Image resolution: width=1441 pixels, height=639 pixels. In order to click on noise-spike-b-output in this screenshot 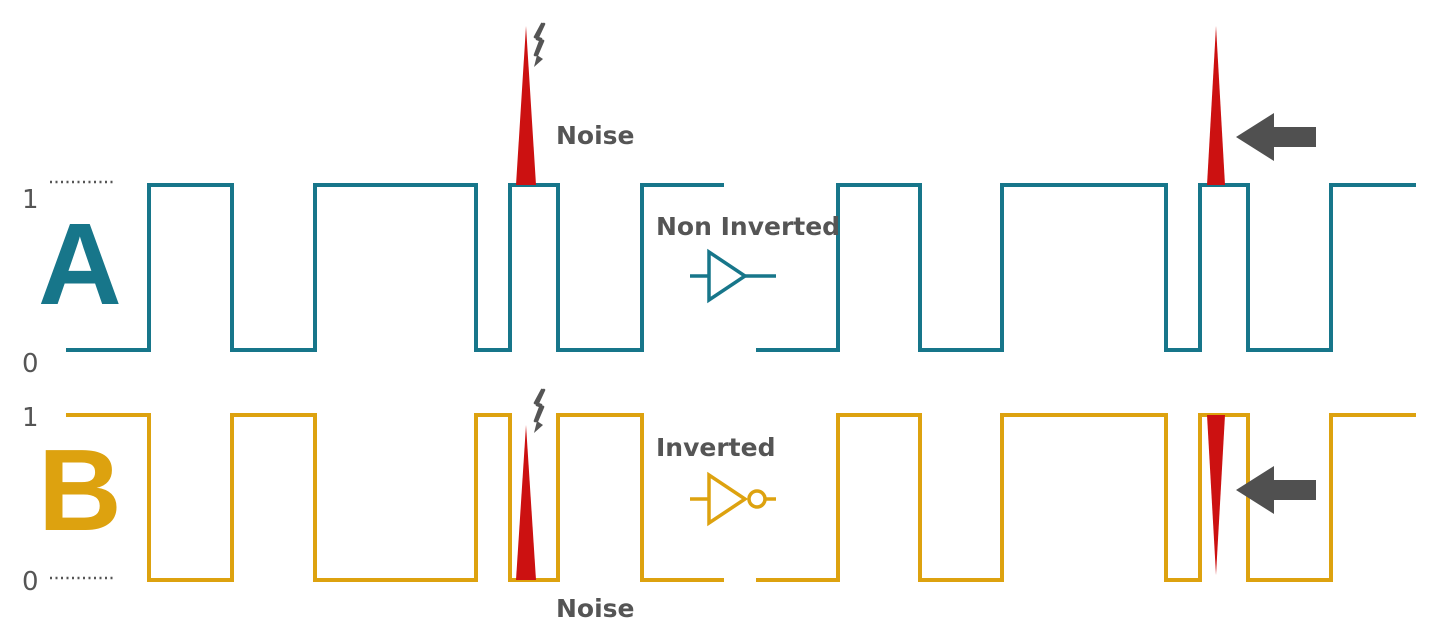, I will do `click(1216, 495)`.